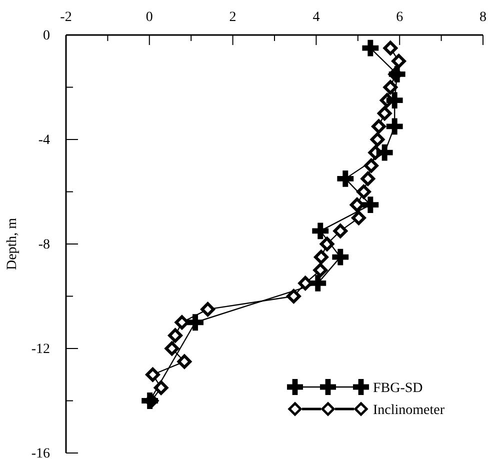 The width and height of the screenshot is (491, 459). Describe the element at coordinates (44, 244) in the screenshot. I see `y-tick-label: -8` at that location.